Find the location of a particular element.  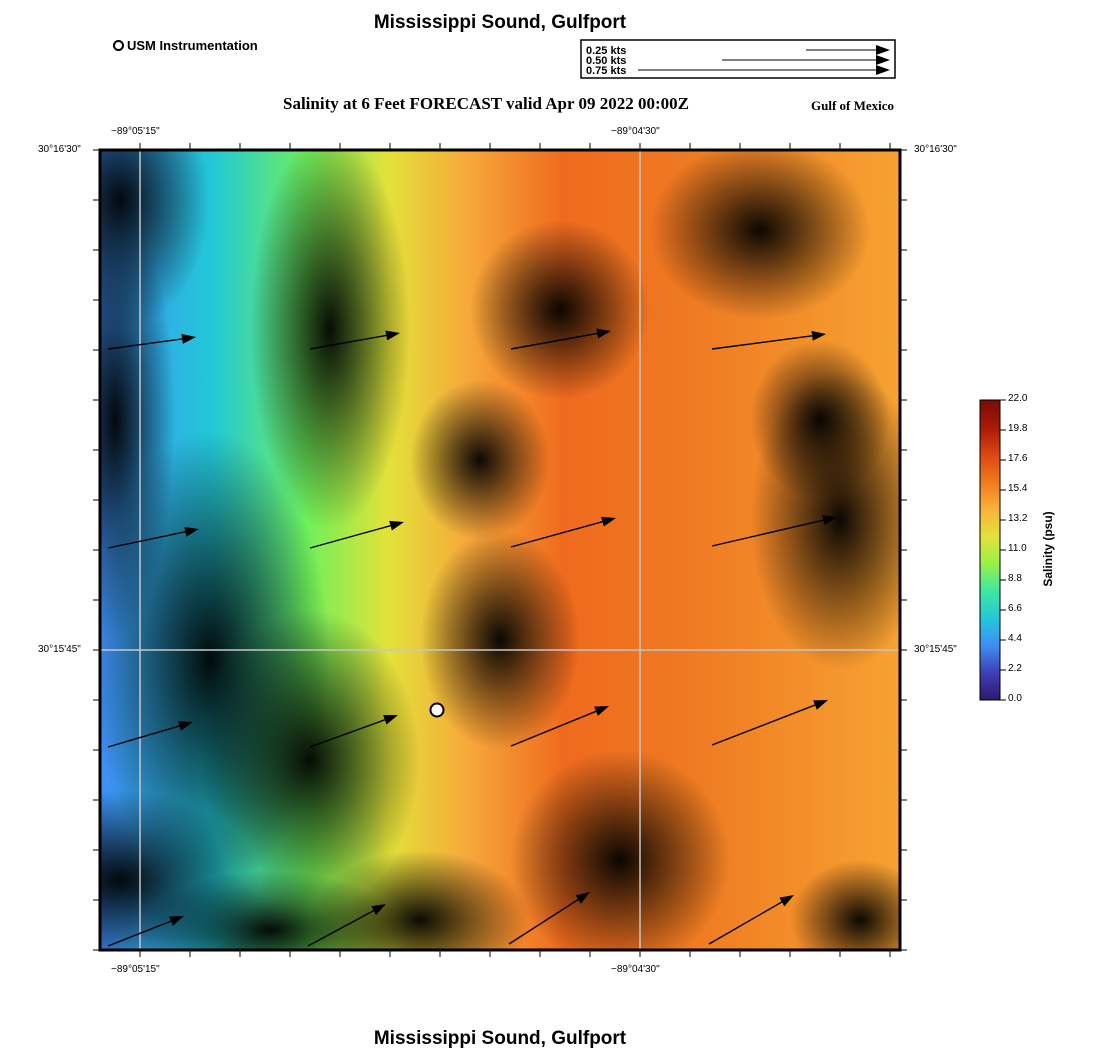

colorbar-tick-label: 4.4 is located at coordinates (1015, 638).